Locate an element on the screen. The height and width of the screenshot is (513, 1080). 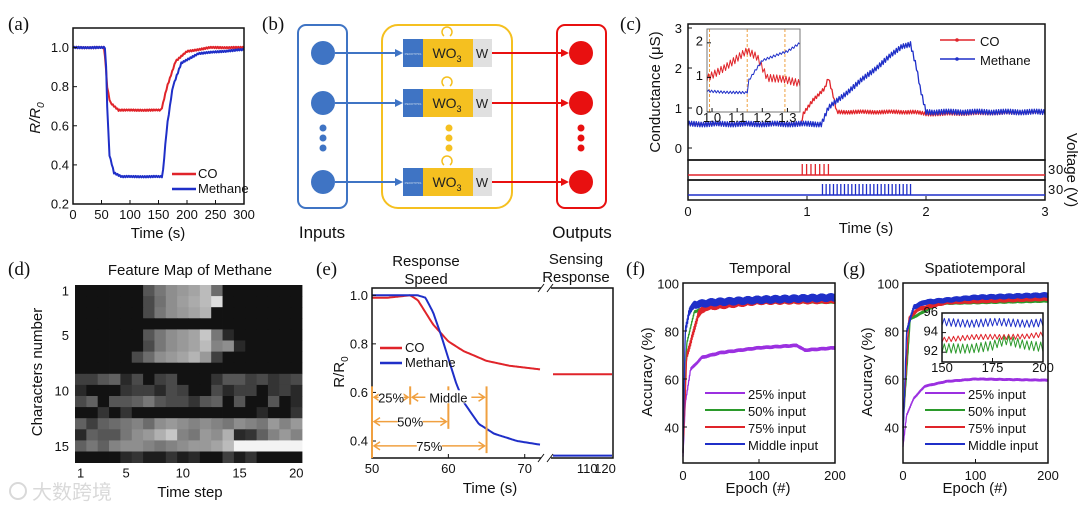
y-tick-label: 1 is located at coordinates (699, 75).